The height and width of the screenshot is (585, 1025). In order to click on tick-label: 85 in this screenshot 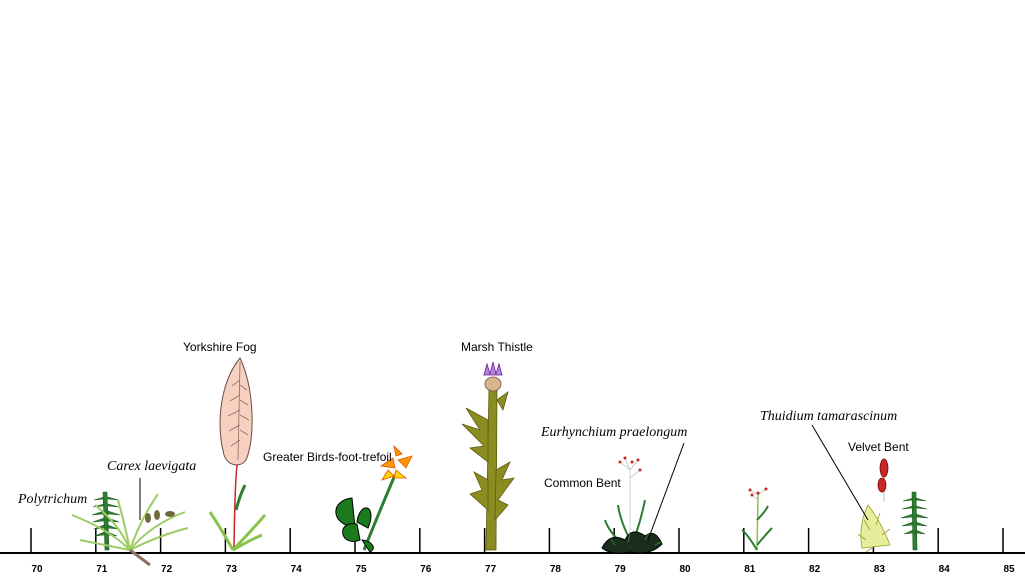, I will do `click(1009, 569)`.